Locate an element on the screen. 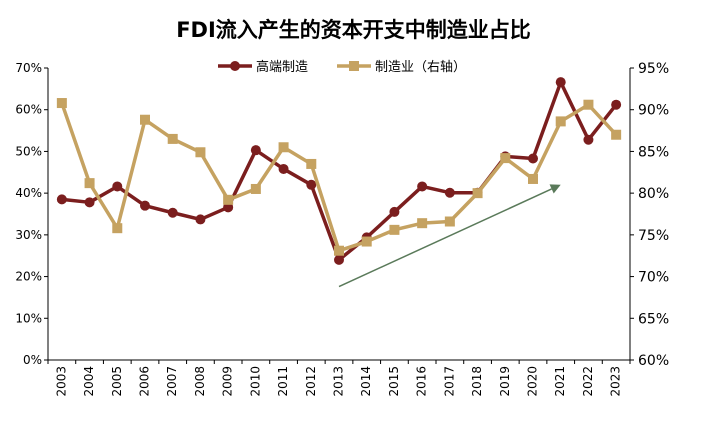 The height and width of the screenshot is (423, 707). y-right-tick-label: 85% is located at coordinates (653, 152).